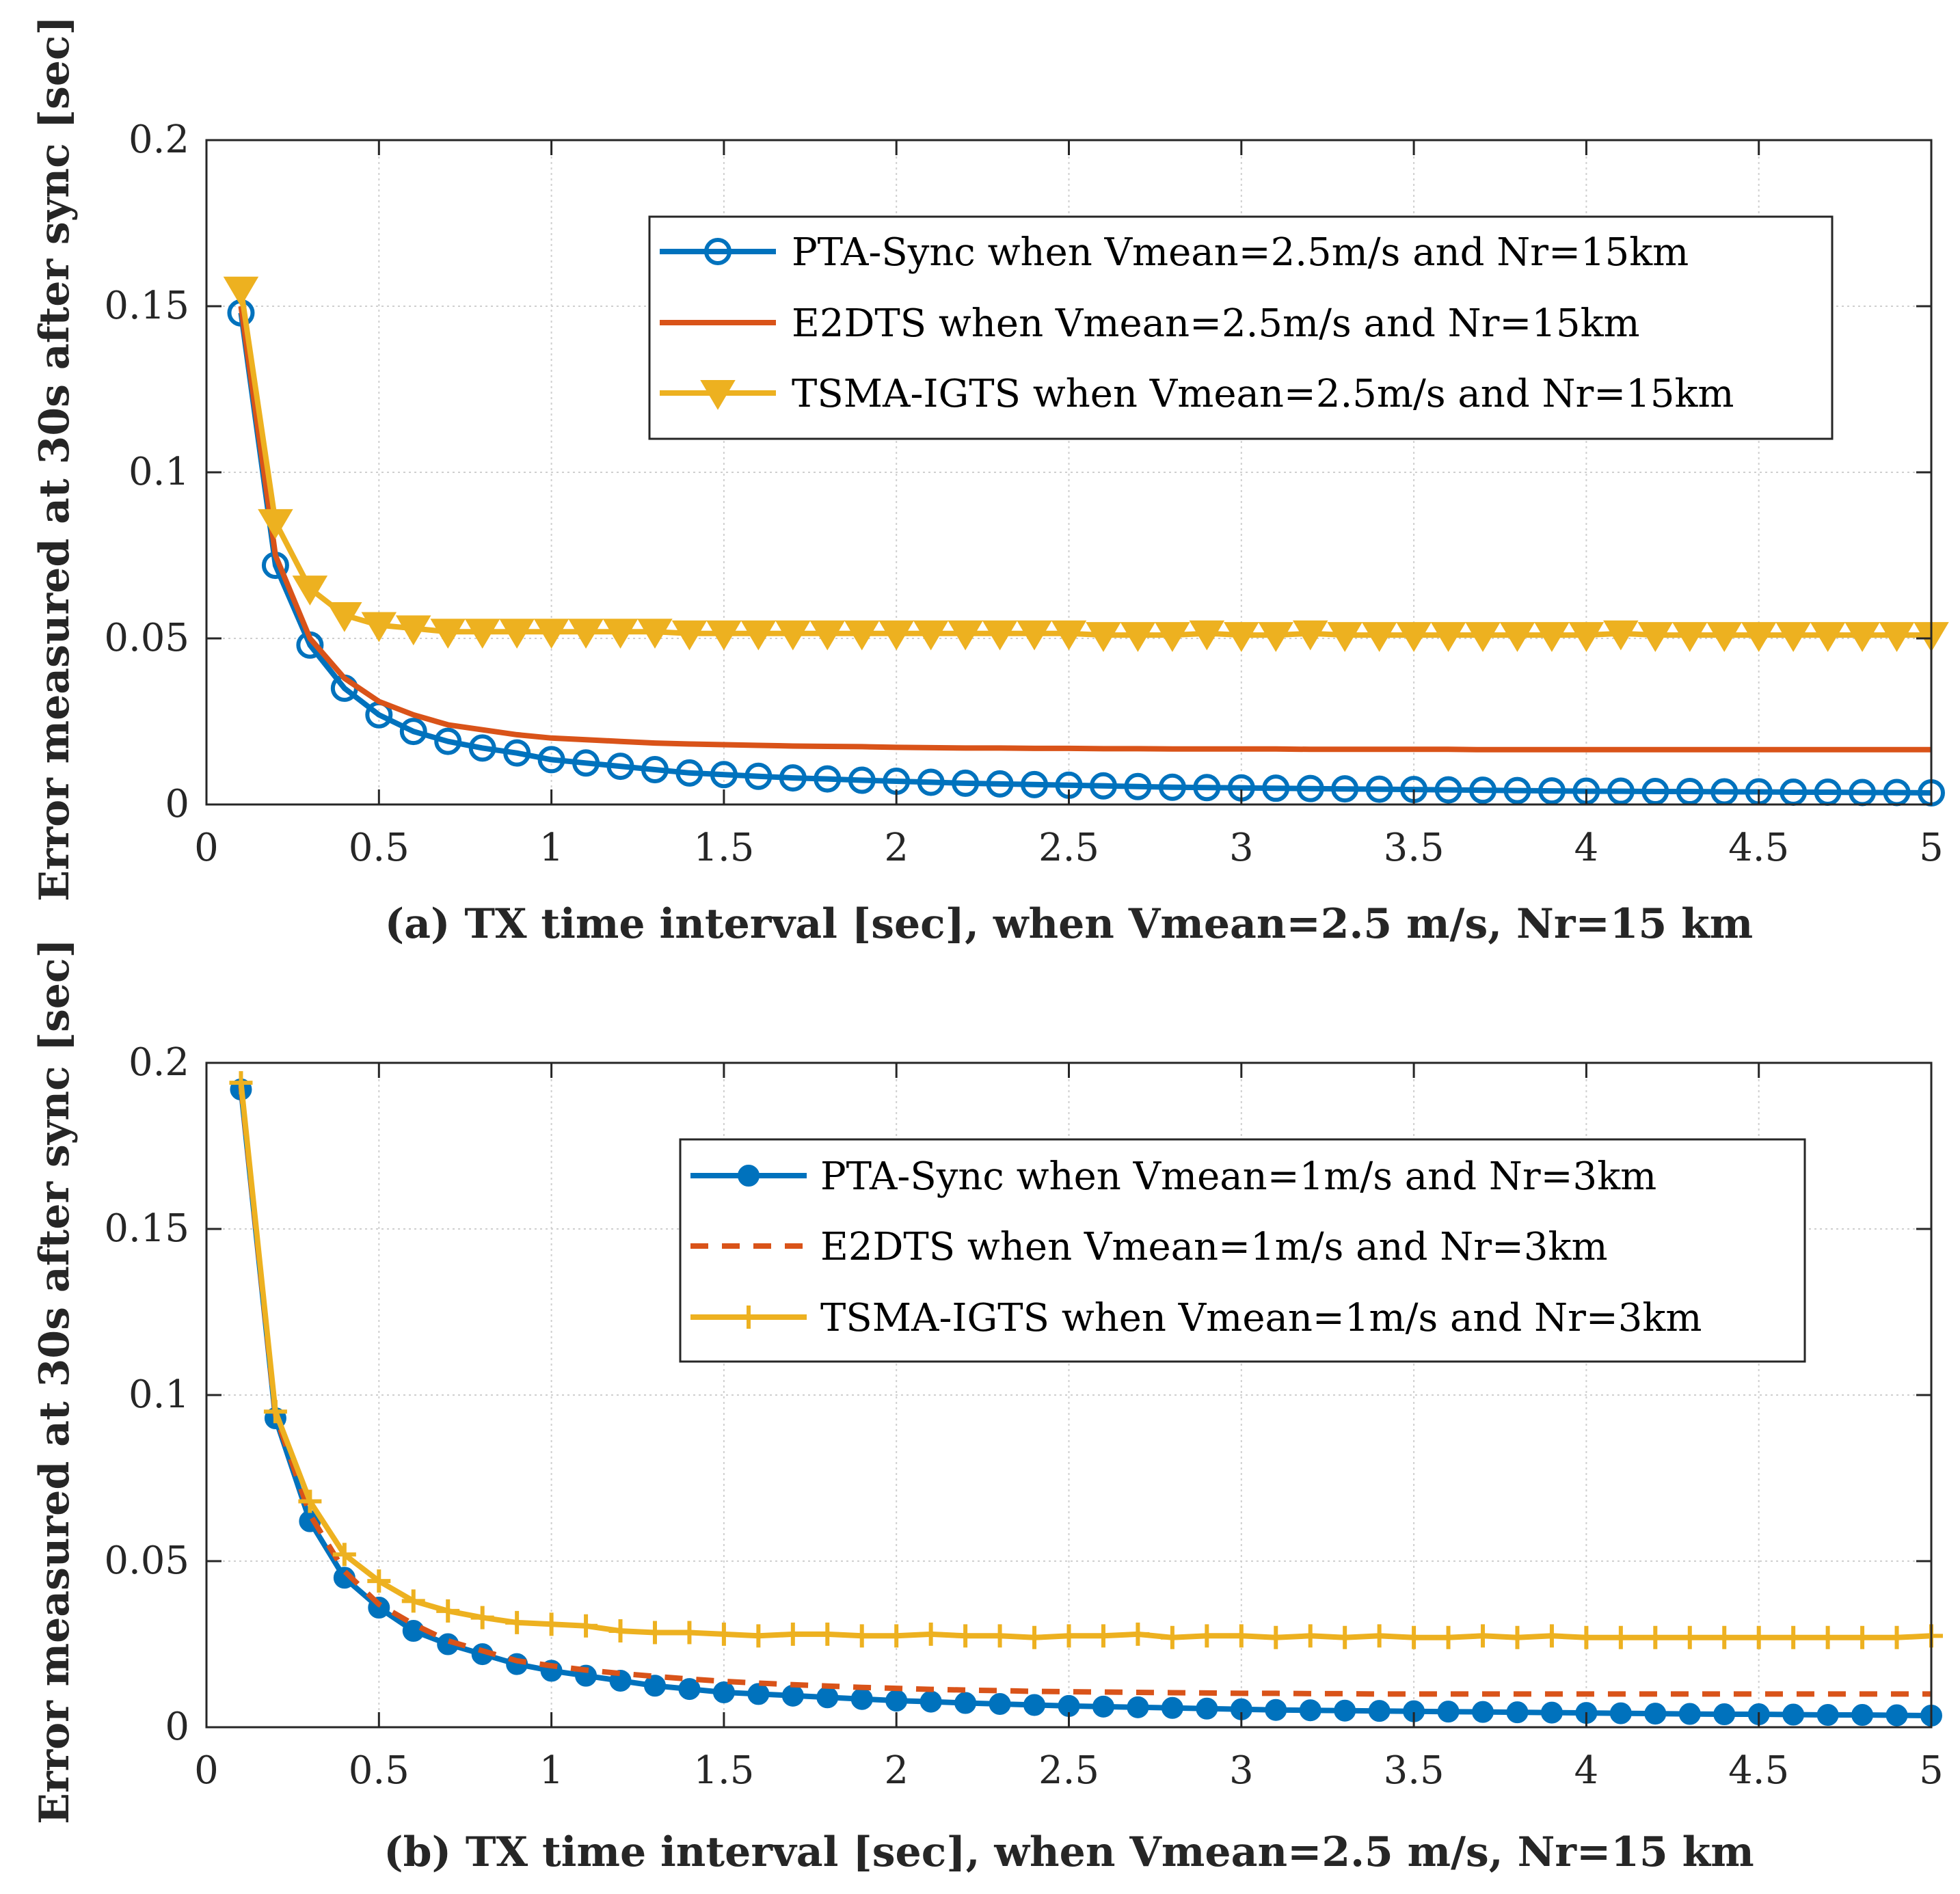 Image resolution: width=1960 pixels, height=1894 pixels. Describe the element at coordinates (206, 1770) in the screenshot. I see `x-tick-label: 0` at that location.